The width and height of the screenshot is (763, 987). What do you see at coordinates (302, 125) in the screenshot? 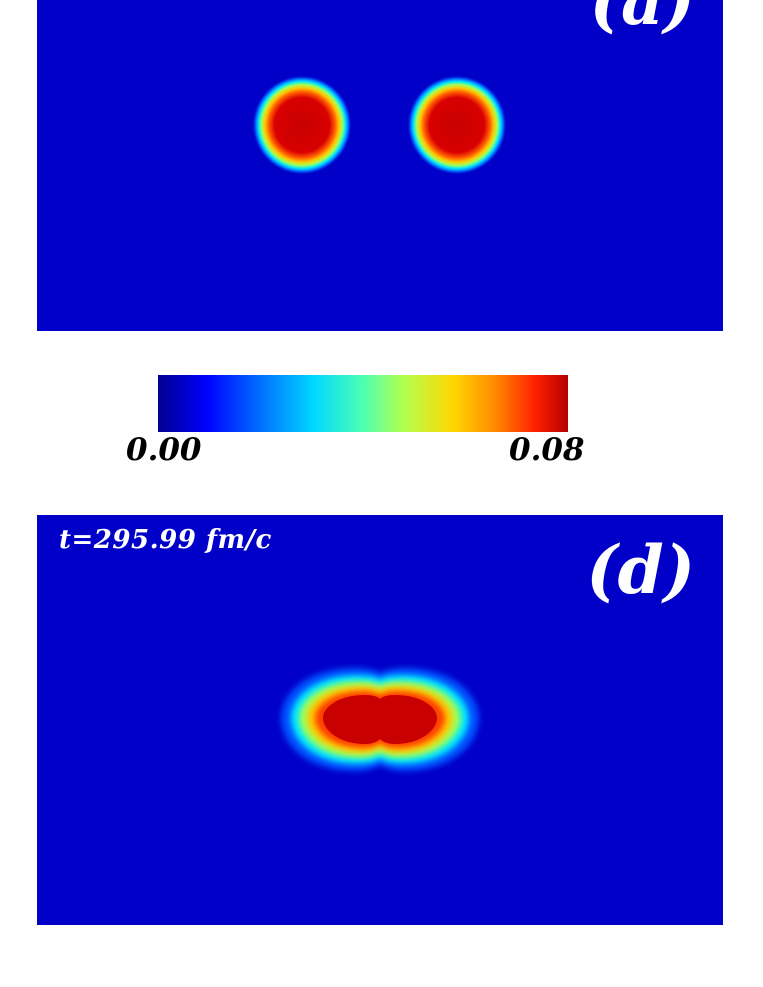
I see `panel-a-blob-left` at bounding box center [302, 125].